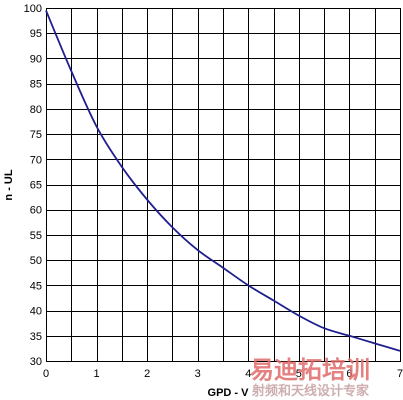  I want to click on x-tick-label: 4, so click(248, 374).